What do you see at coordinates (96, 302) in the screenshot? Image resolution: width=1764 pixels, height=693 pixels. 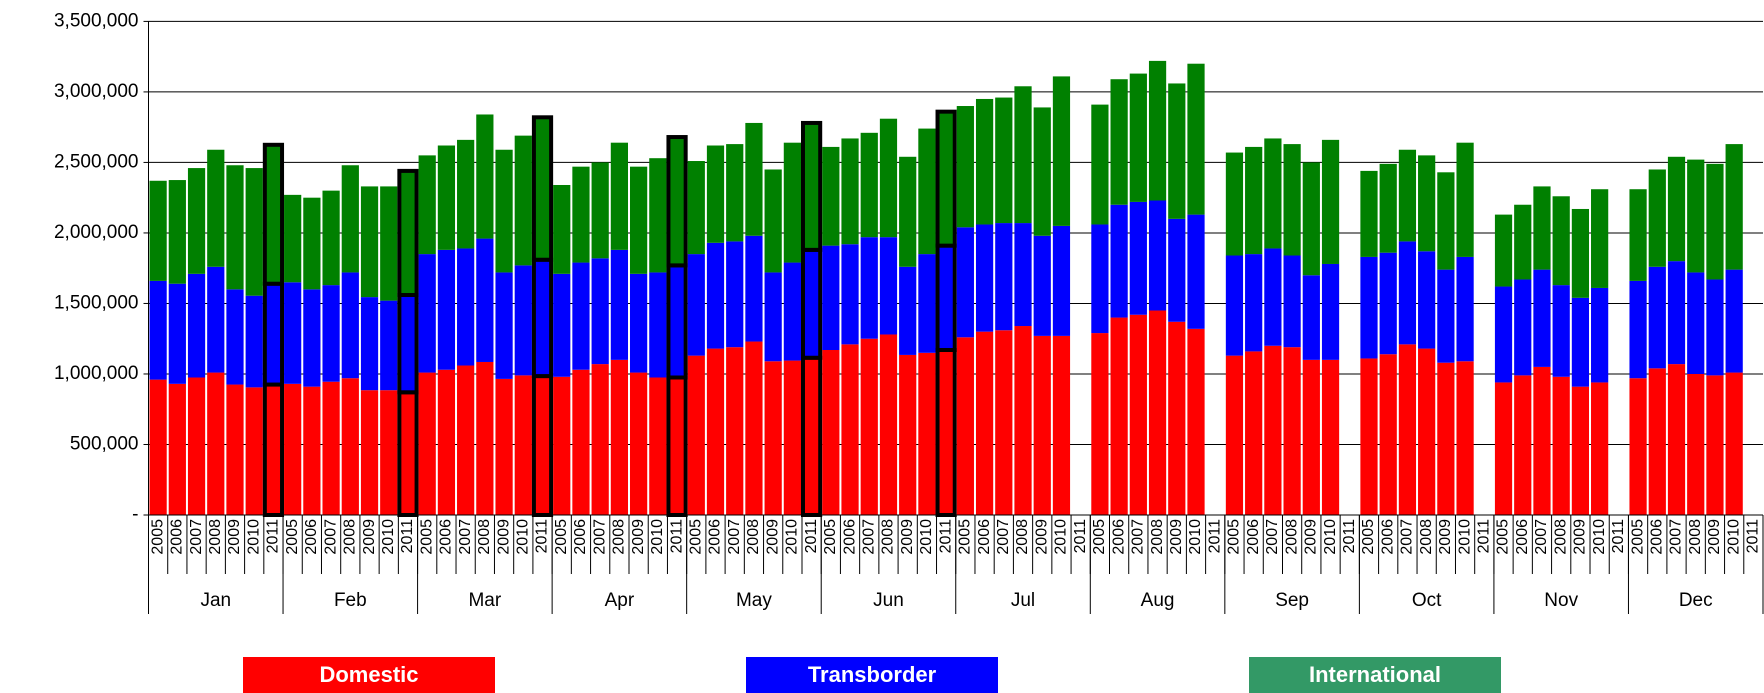 I see `y-tick-label: 1,500,000` at bounding box center [96, 302].